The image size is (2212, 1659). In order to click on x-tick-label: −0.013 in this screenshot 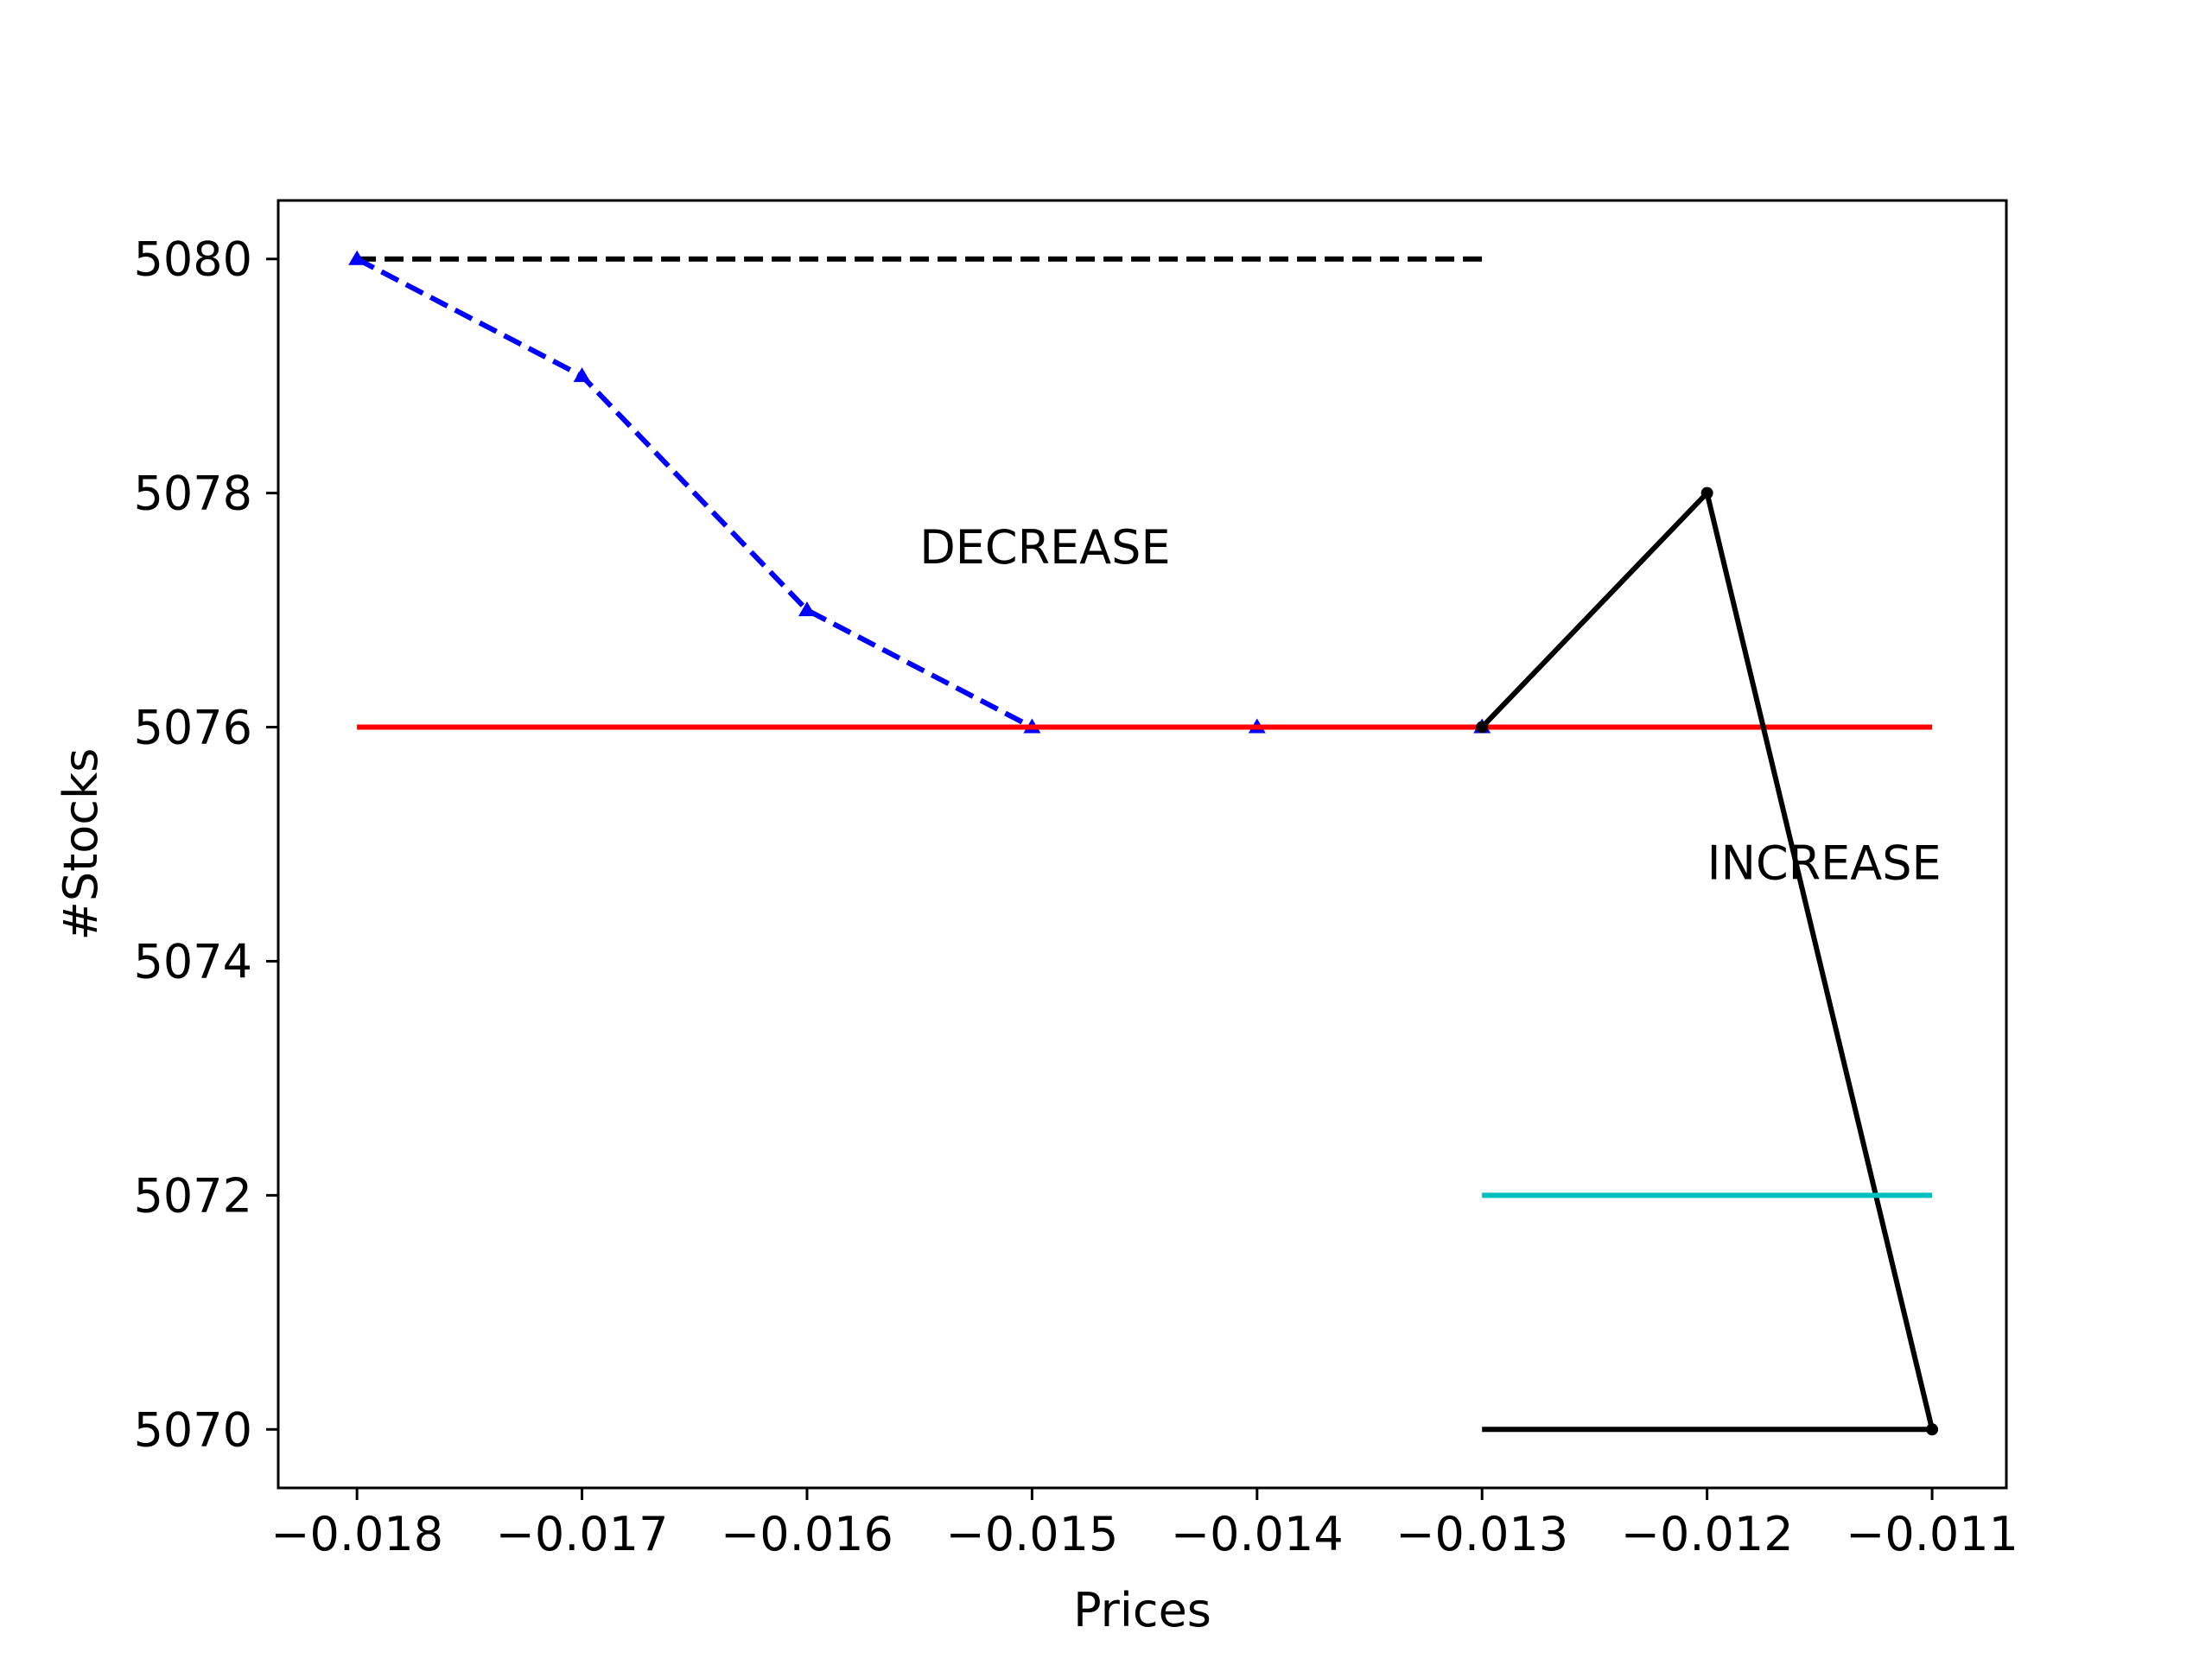, I will do `click(1481, 1534)`.